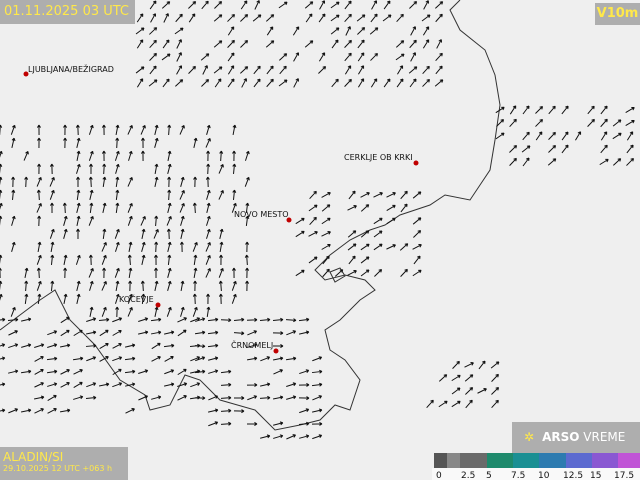 This screenshot has height=480, width=640. Describe the element at coordinates (468, 475) in the screenshot. I see `legend-label: 2.5` at that location.